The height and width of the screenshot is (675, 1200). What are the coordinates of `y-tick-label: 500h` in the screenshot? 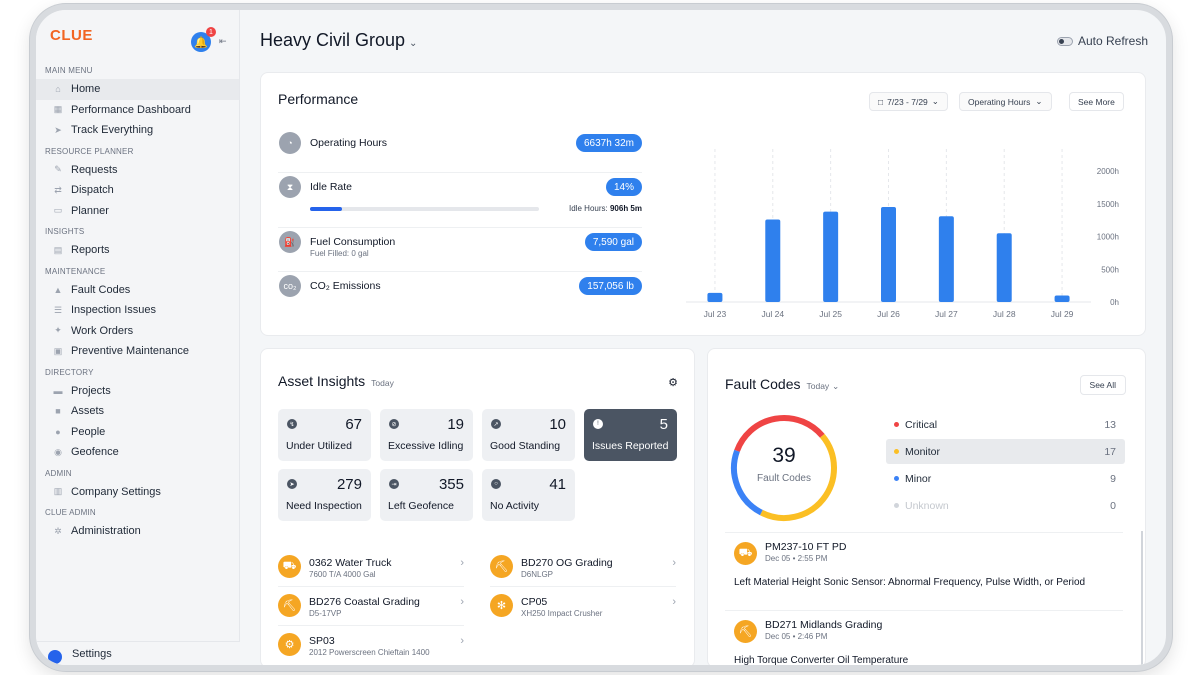 It's located at (1110, 269).